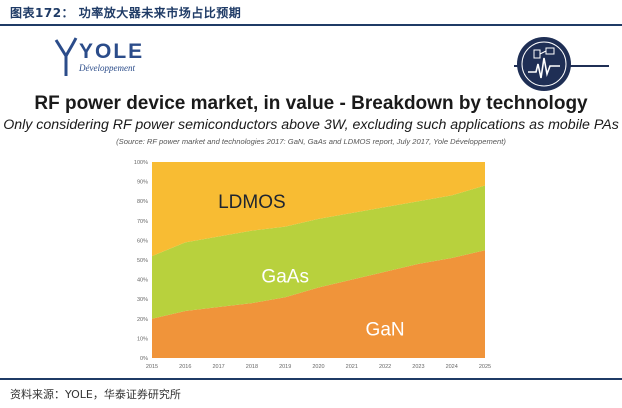 Image resolution: width=622 pixels, height=408 pixels. Describe the element at coordinates (126, 13) in the screenshot. I see `figure-header-text: 图表172： 功率放大器未来市场占比预期` at that location.